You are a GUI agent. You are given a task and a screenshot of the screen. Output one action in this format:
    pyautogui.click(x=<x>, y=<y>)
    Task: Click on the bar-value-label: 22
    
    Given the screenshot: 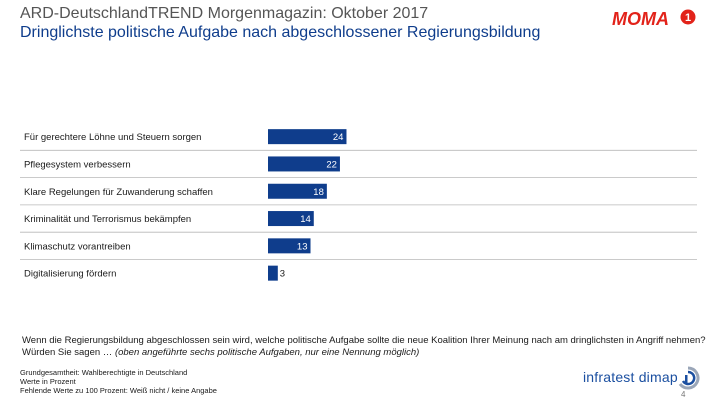 What is the action you would take?
    pyautogui.click(x=331, y=164)
    